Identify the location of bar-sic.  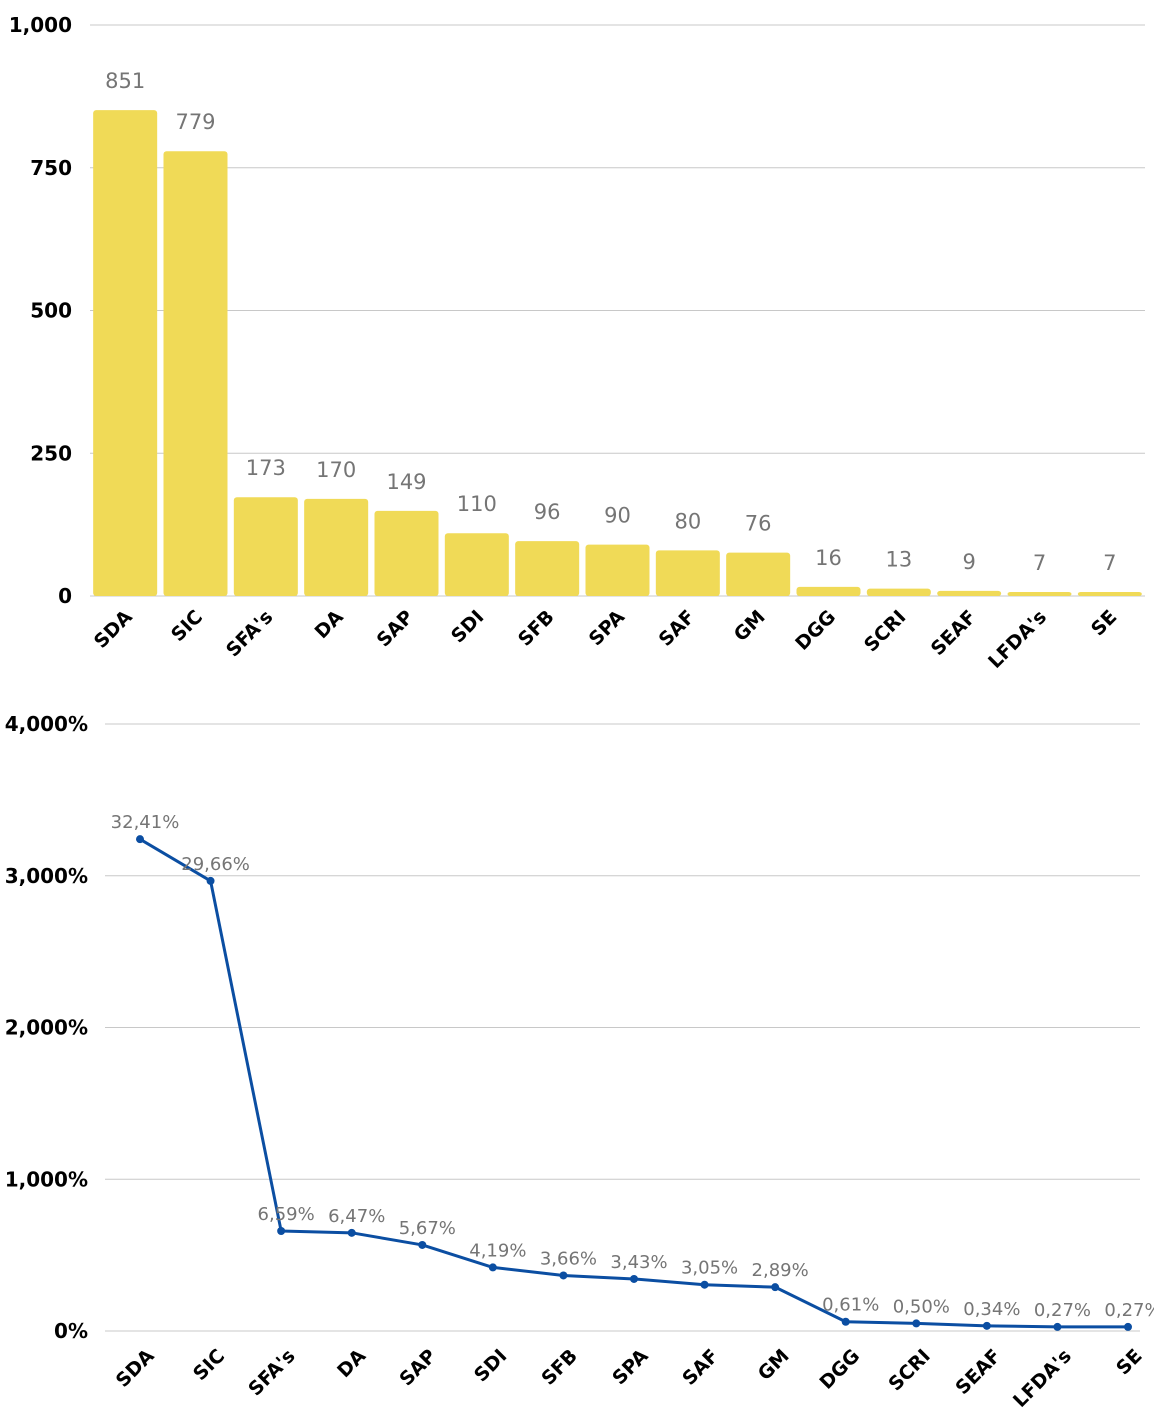
(195, 374).